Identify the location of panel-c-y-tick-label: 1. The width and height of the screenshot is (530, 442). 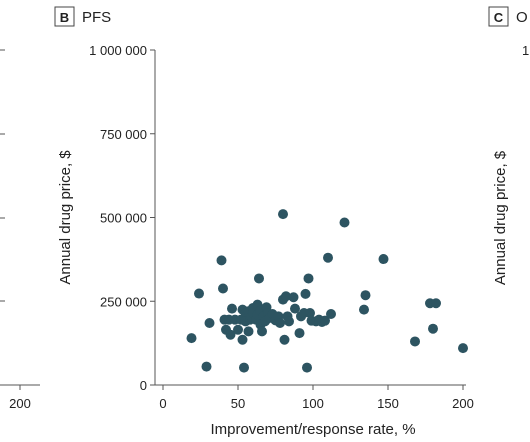
(525, 50).